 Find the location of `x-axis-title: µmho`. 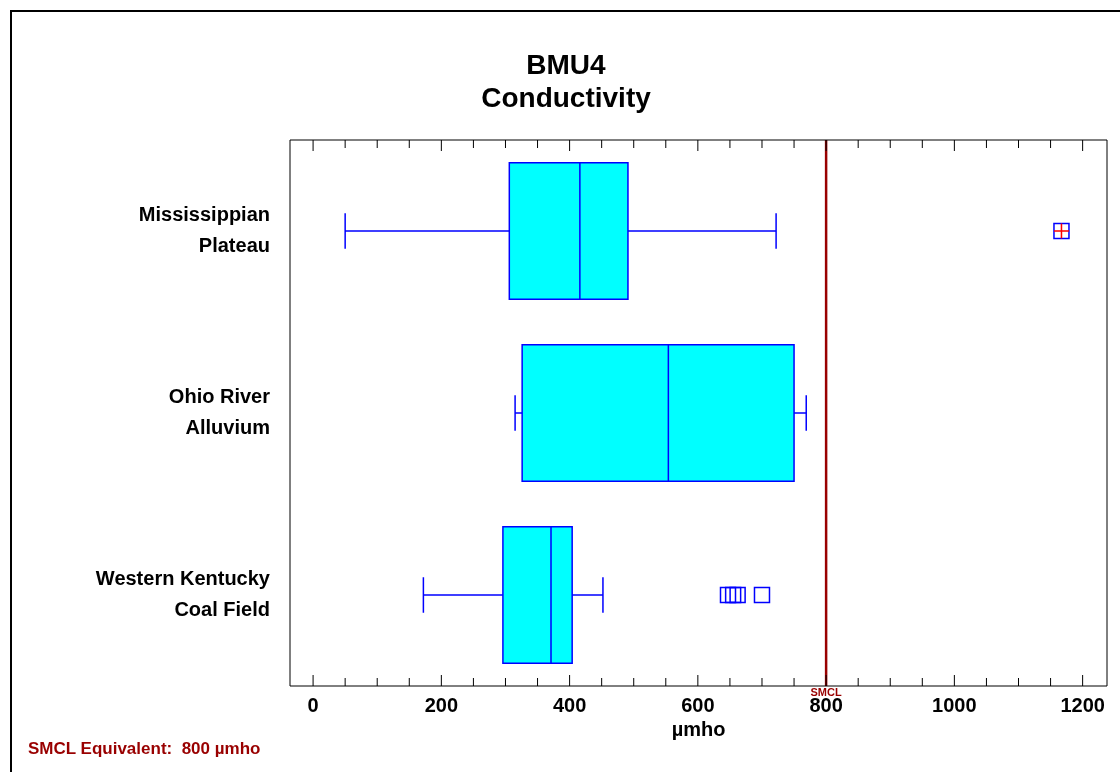

x-axis-title: µmho is located at coordinates (698, 728).